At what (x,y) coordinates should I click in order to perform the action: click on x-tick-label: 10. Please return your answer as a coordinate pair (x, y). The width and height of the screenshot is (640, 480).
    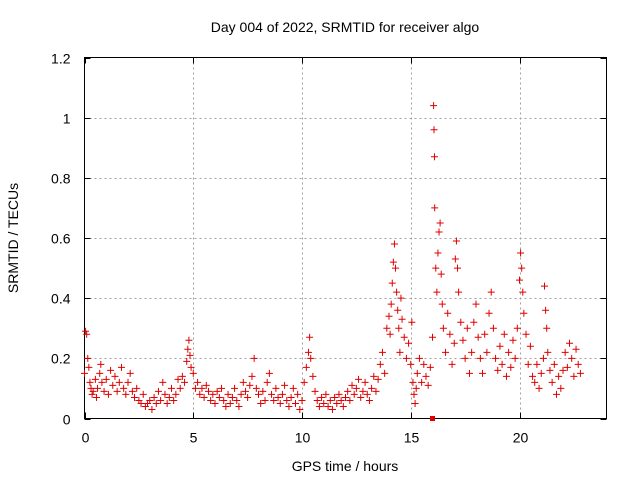
    Looking at the image, I should click on (303, 438).